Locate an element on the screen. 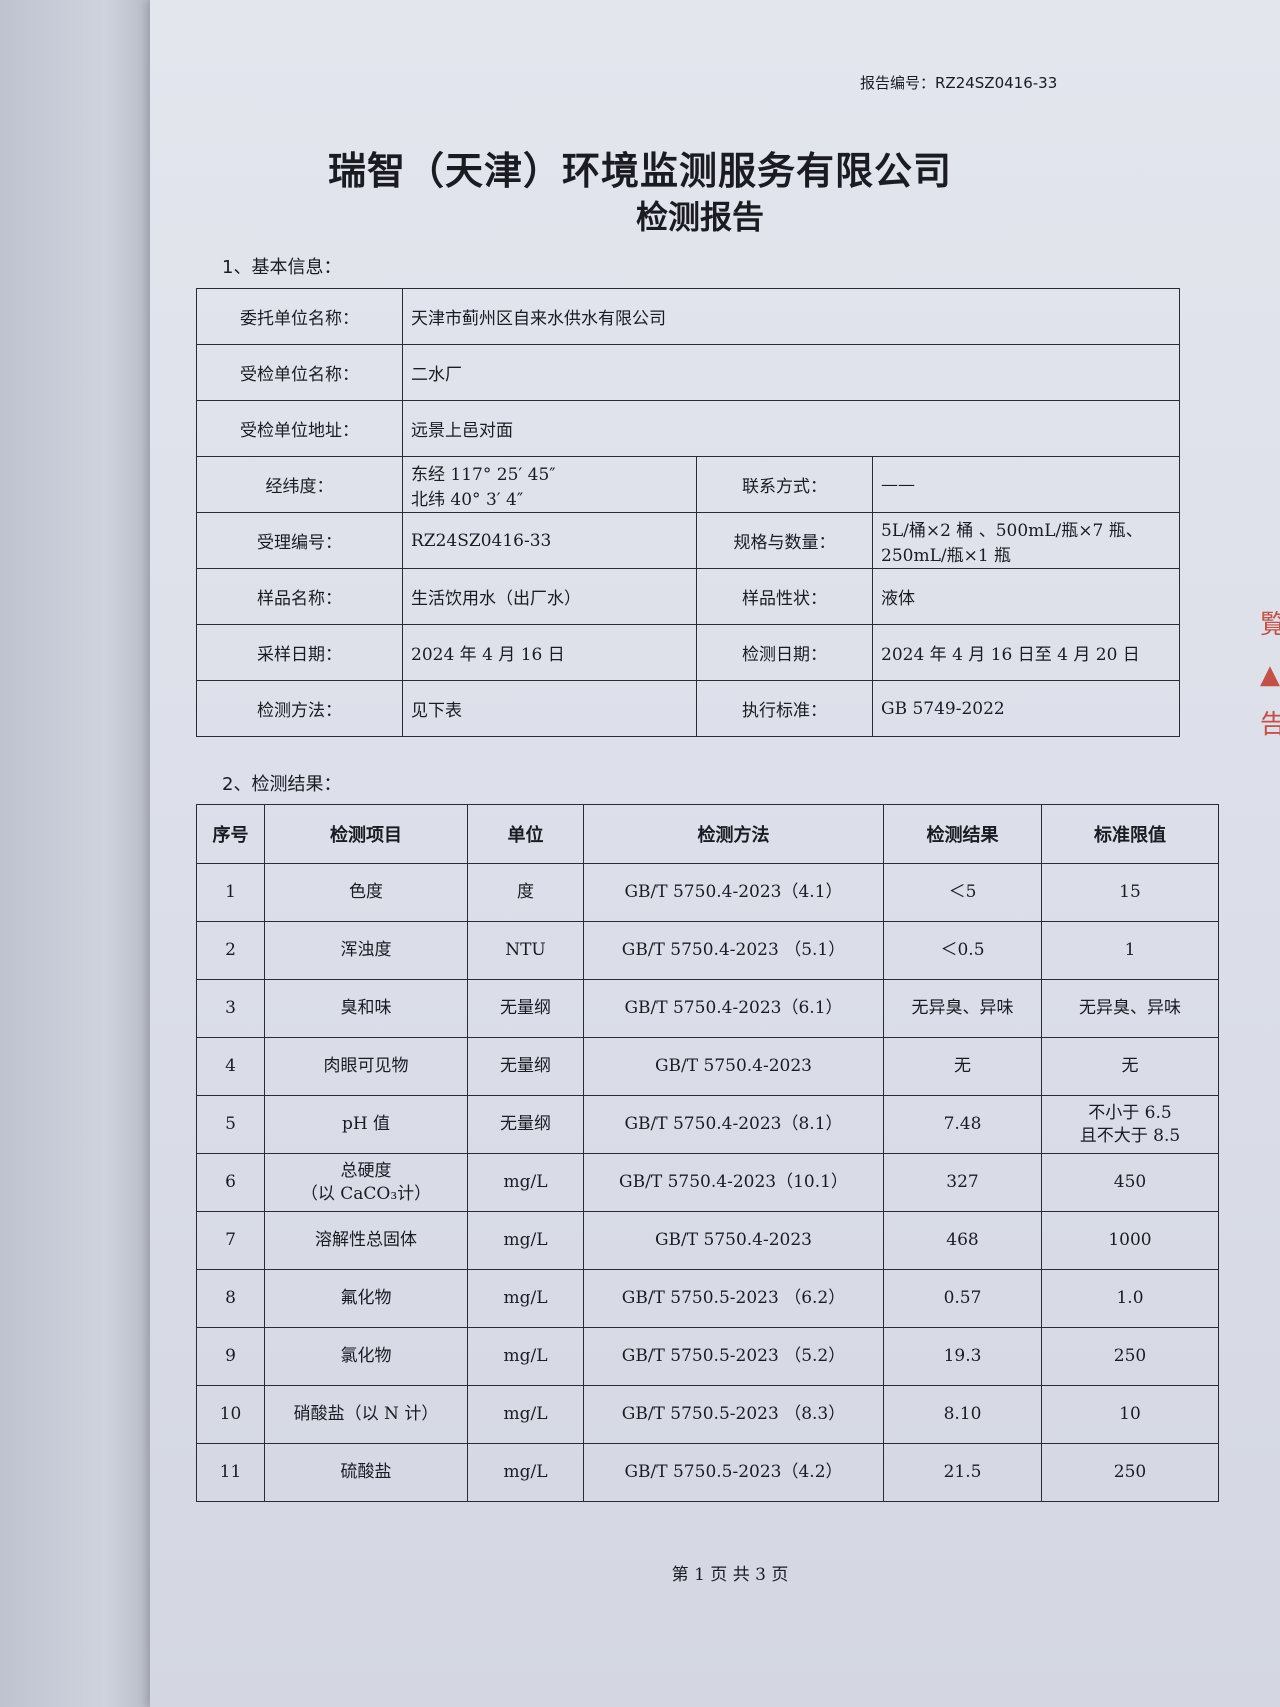 The width and height of the screenshot is (1280, 1707). cell-index: 5 is located at coordinates (230, 1124).